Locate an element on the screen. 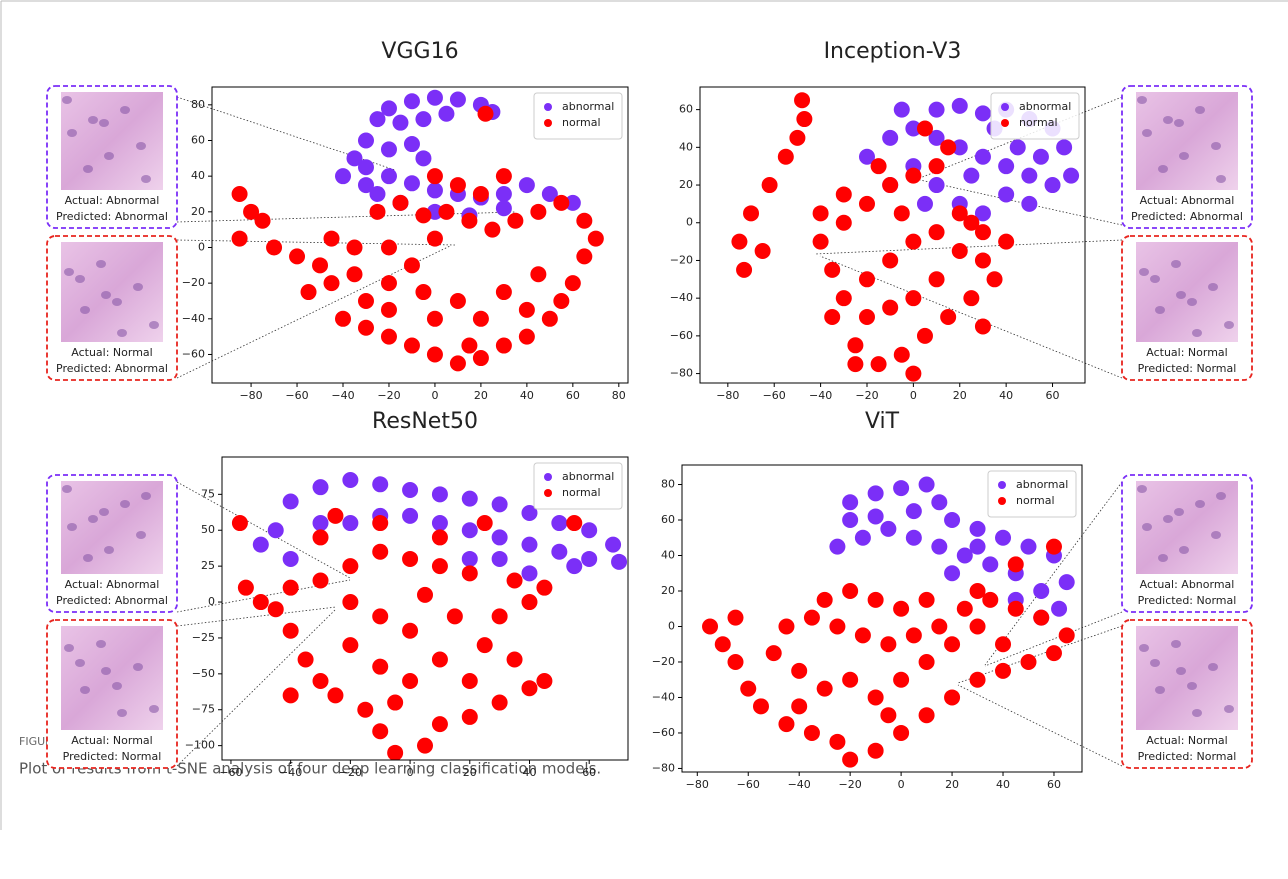 Image resolution: width=1288 pixels, height=879 pixels. y-tick-label: −50 is located at coordinates (203, 673).